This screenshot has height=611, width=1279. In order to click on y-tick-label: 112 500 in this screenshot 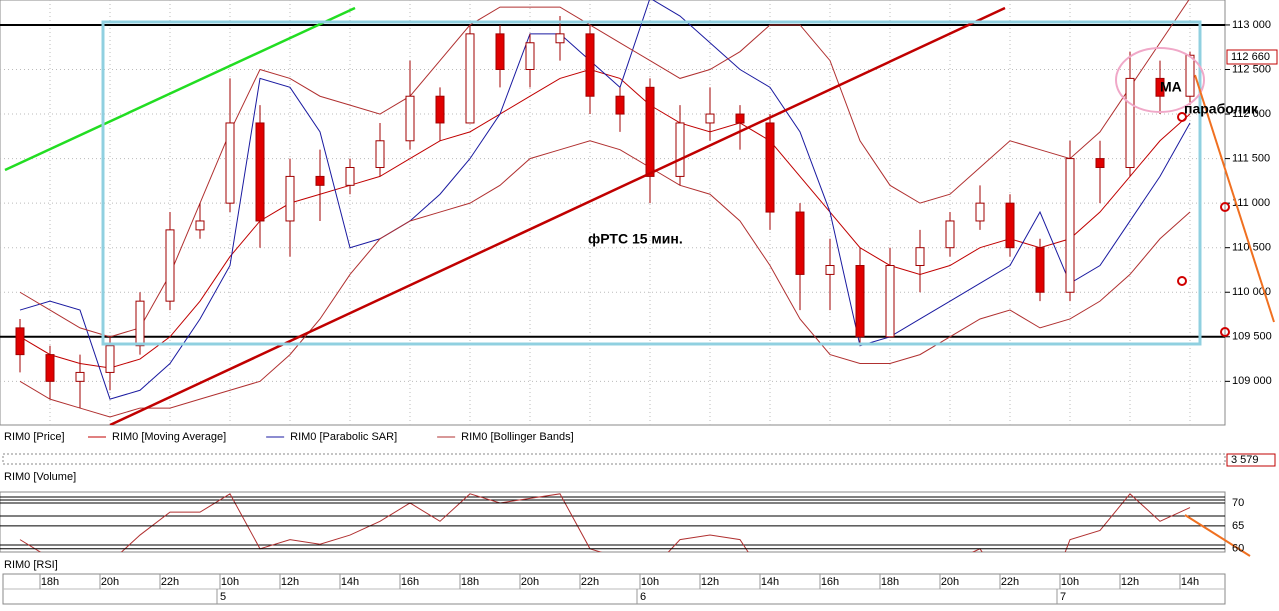, I will do `click(1251, 69)`.